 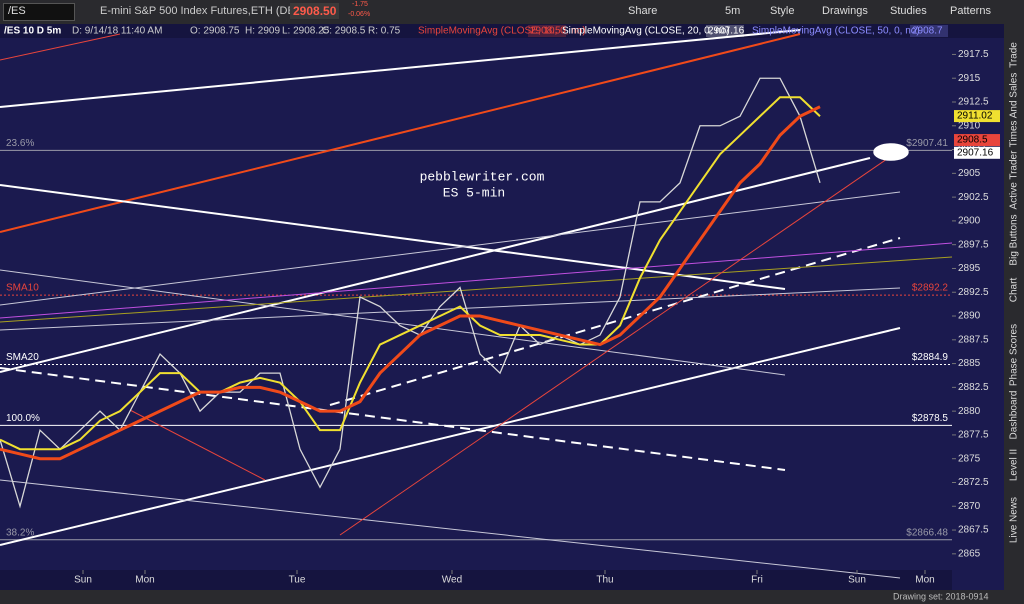 What do you see at coordinates (1014, 55) in the screenshot?
I see `sidebar-tab: Trade` at bounding box center [1014, 55].